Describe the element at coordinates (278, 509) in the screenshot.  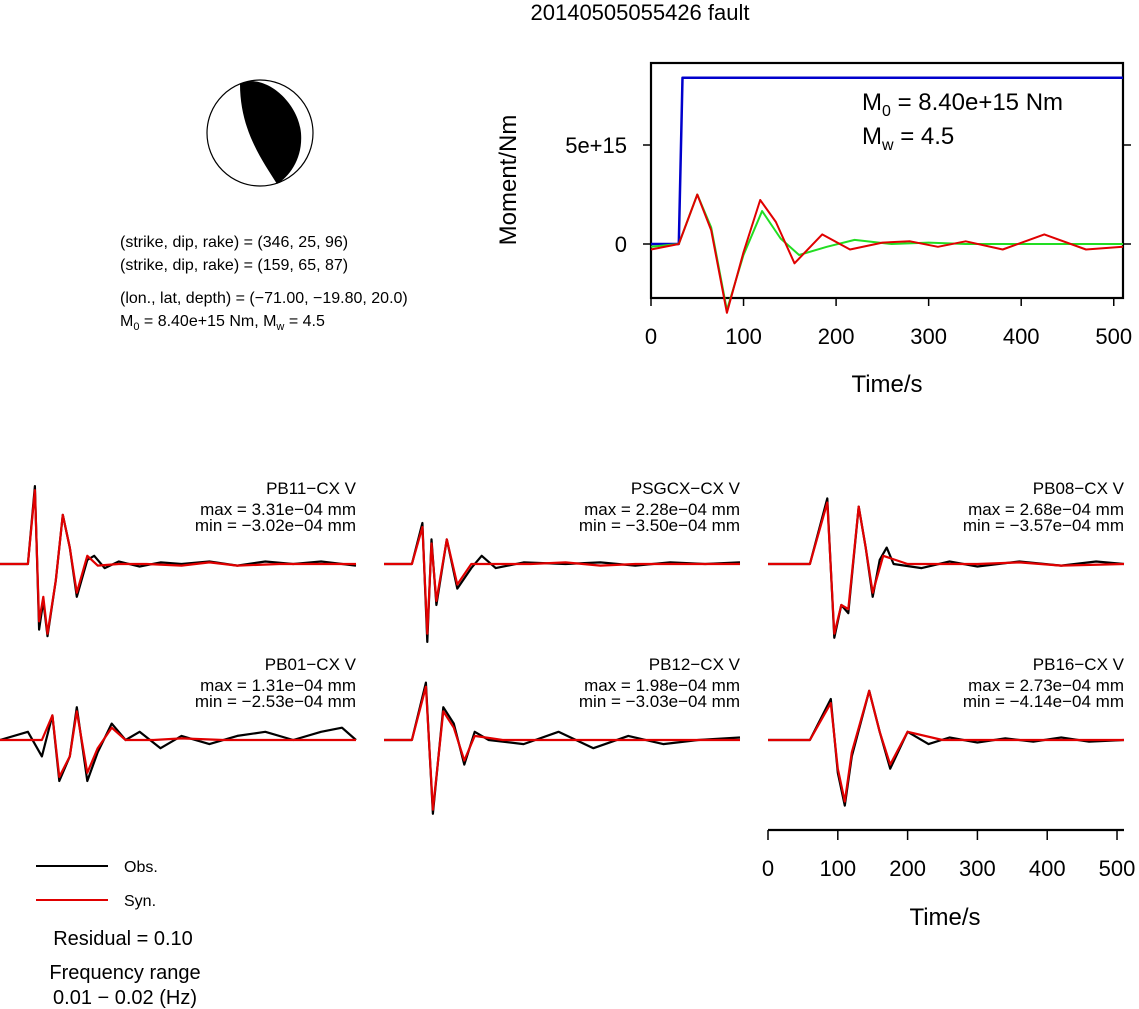
I see `station-max: max = 3.31e−04 mm` at that location.